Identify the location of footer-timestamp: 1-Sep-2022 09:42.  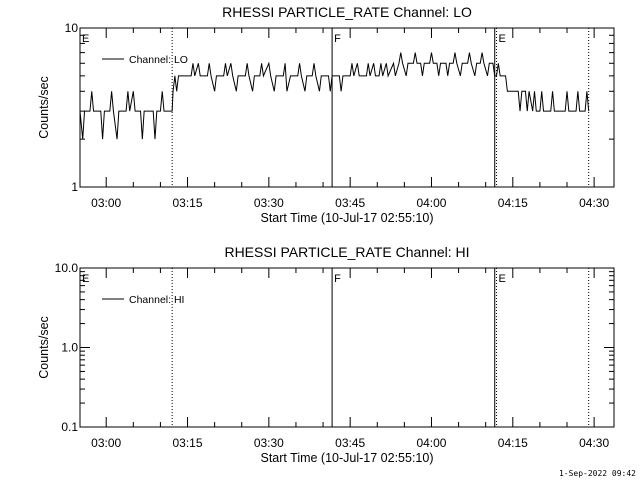
(597, 473).